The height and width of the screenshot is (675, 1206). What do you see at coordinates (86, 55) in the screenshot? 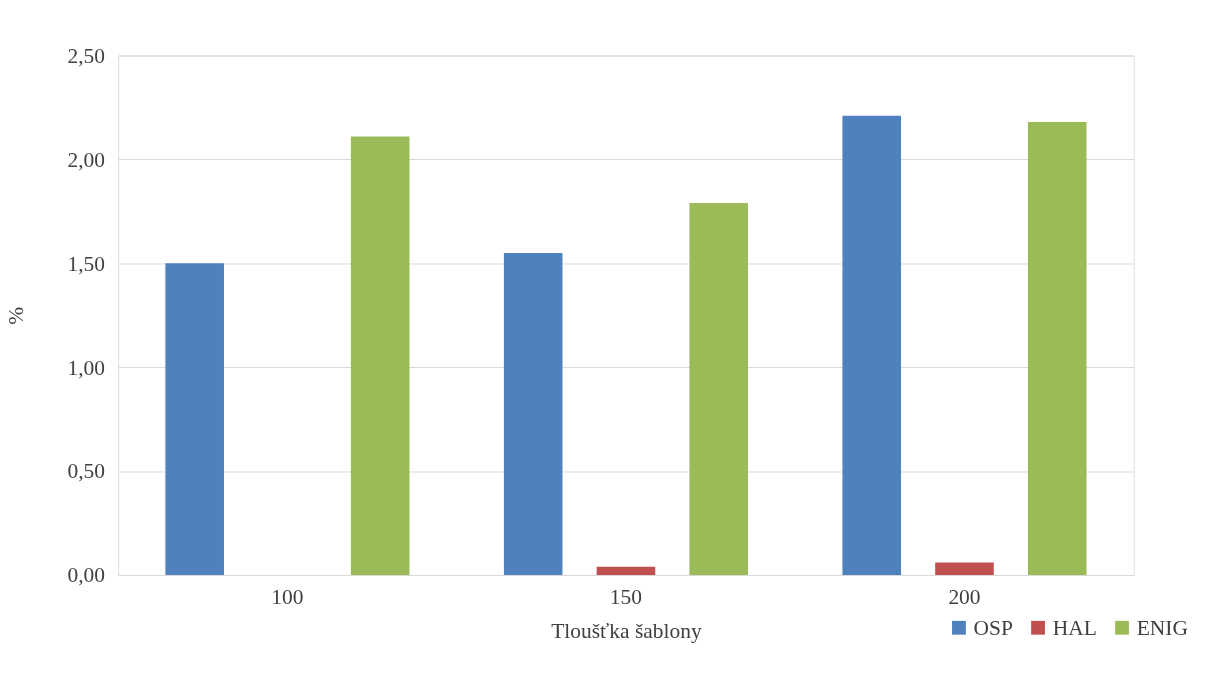
I see `y-tick-label: 2,50` at bounding box center [86, 55].